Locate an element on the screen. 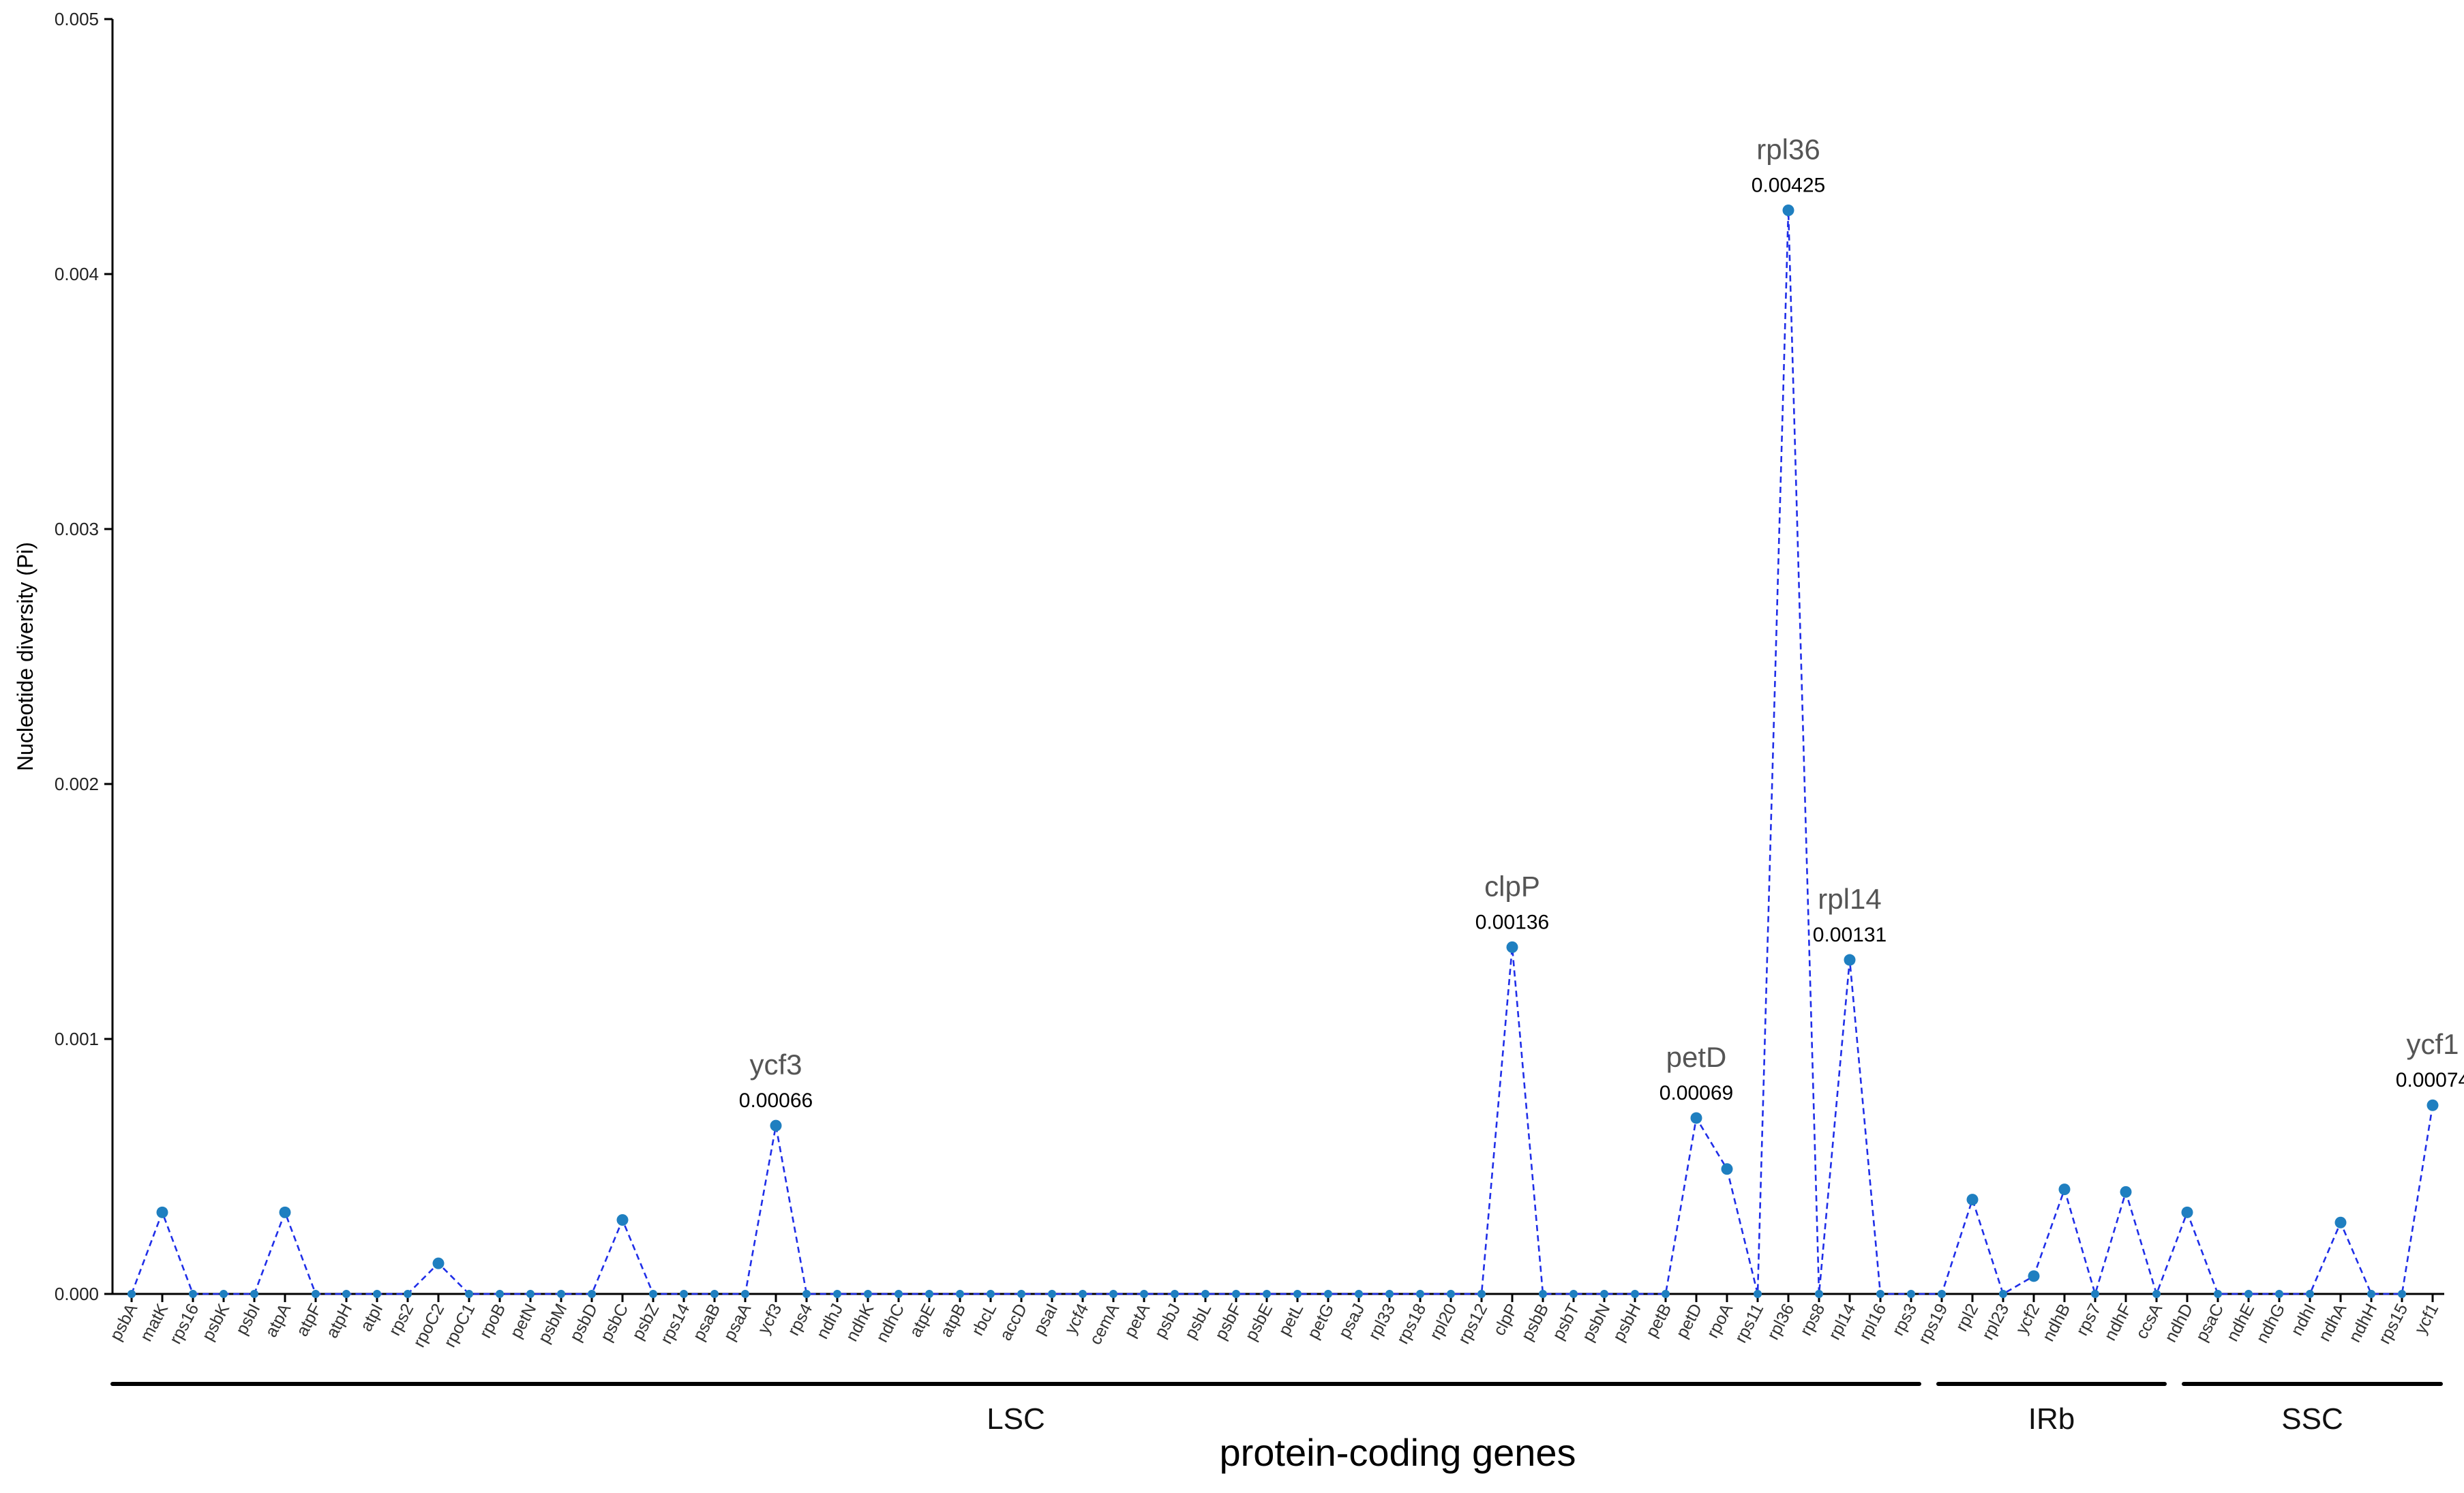 The height and width of the screenshot is (1493, 2464). y-tick-label: 0.004 is located at coordinates (77, 274).